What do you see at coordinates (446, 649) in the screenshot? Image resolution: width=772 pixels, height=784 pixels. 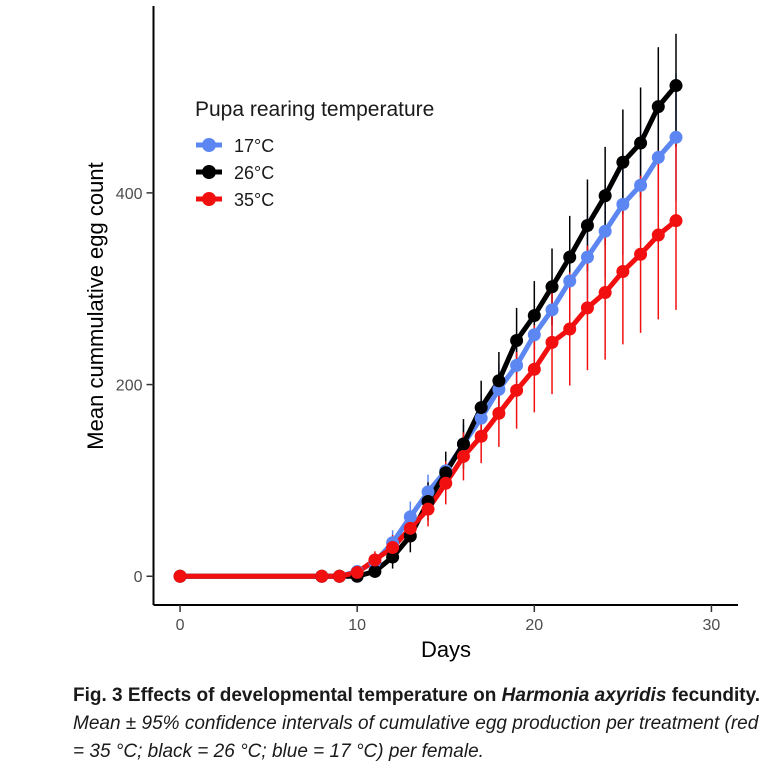 I see `x-axis-title: Days` at bounding box center [446, 649].